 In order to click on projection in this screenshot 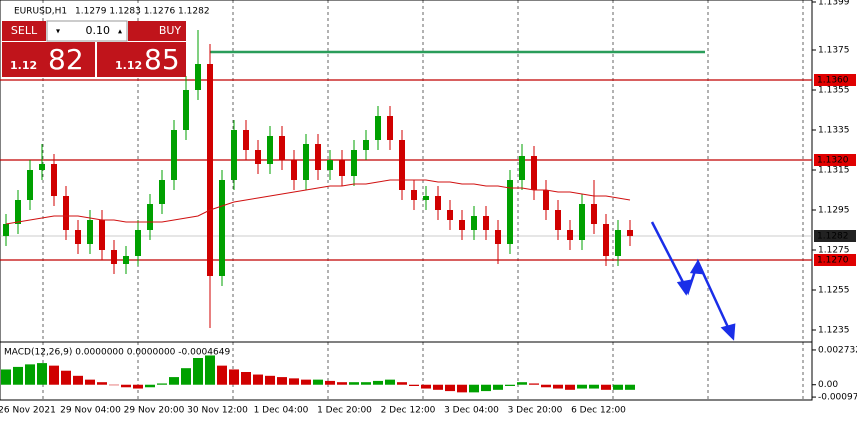, I will do `click(693, 281)`.